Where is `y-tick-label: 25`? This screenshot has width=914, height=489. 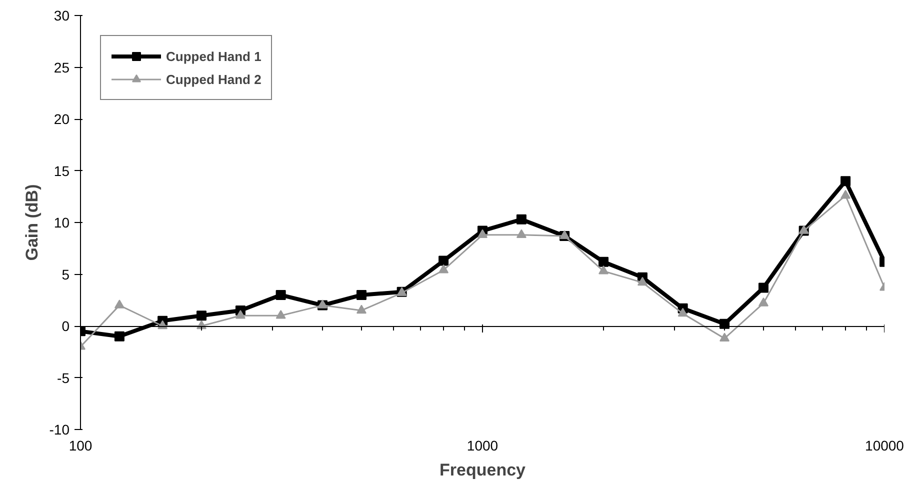 y-tick-label: 25 is located at coordinates (62, 67).